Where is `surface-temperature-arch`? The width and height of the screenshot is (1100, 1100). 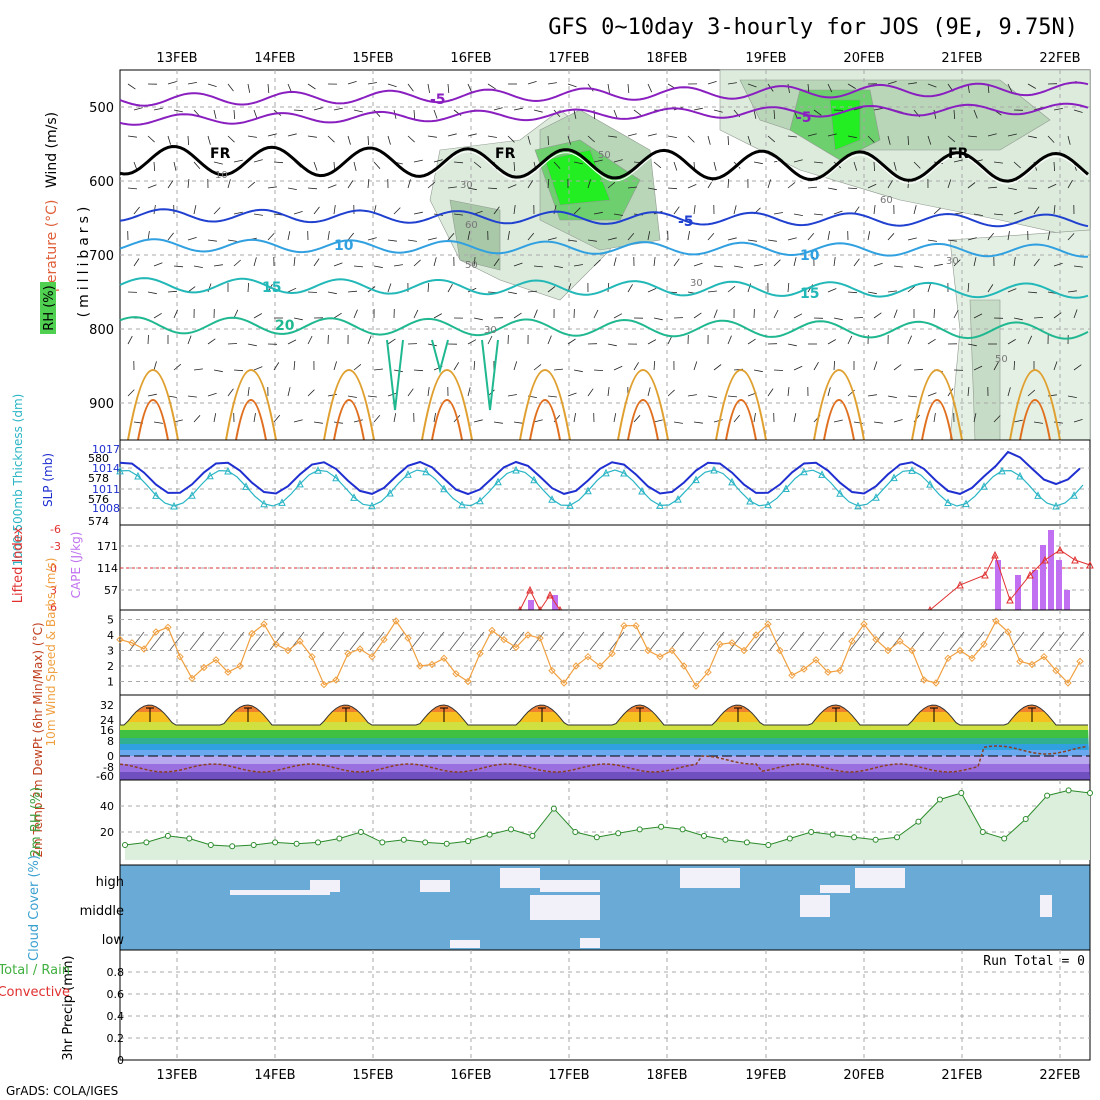
surface-temperature-arch is located at coordinates (545, 405).